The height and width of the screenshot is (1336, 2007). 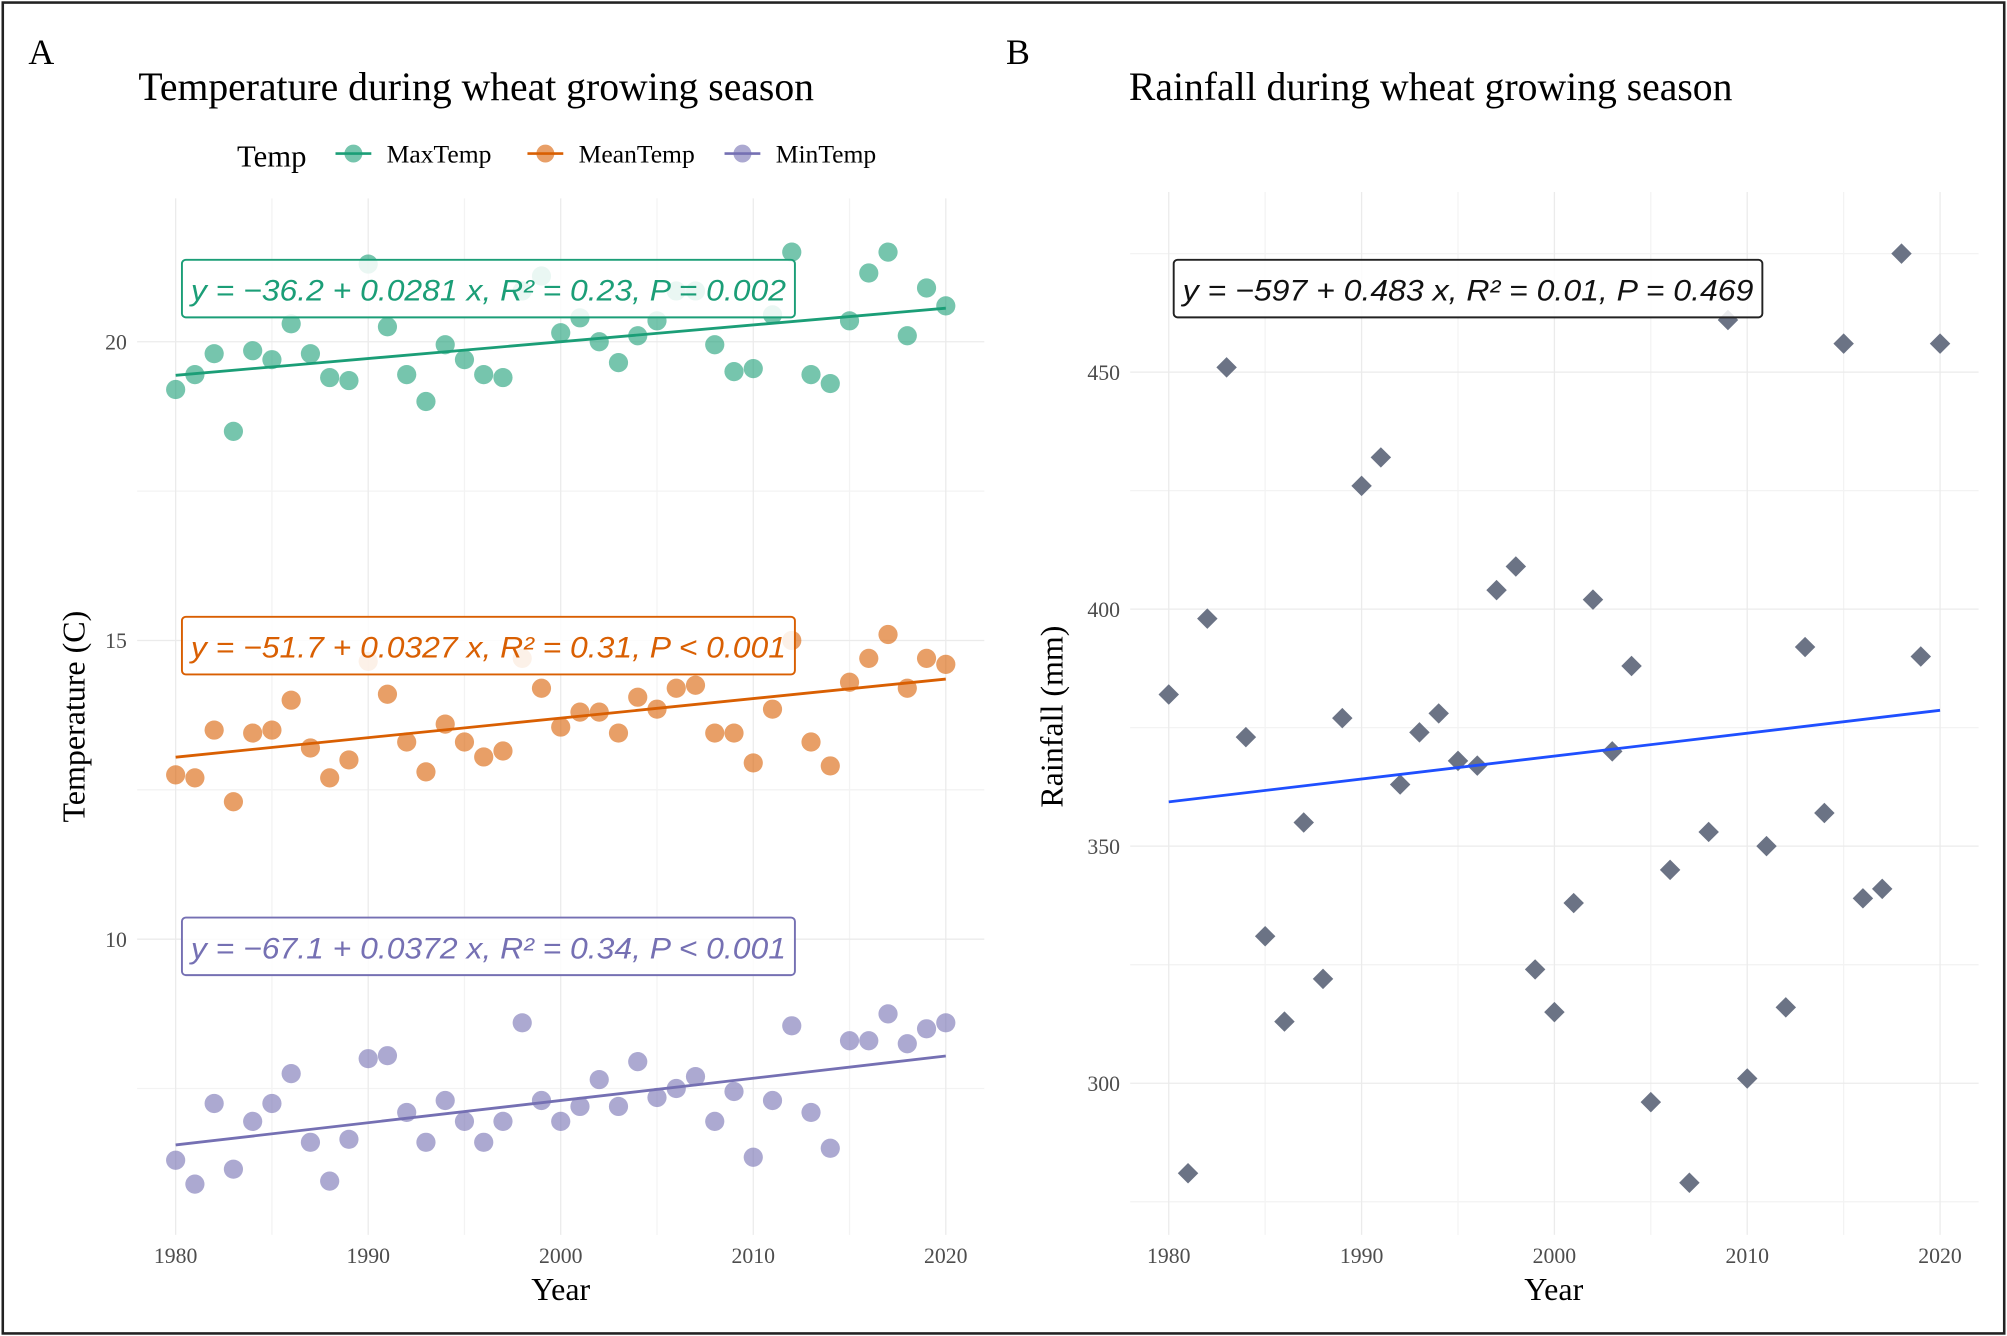 What do you see at coordinates (1362, 1256) in the screenshot?
I see `x-tick-label: 1990` at bounding box center [1362, 1256].